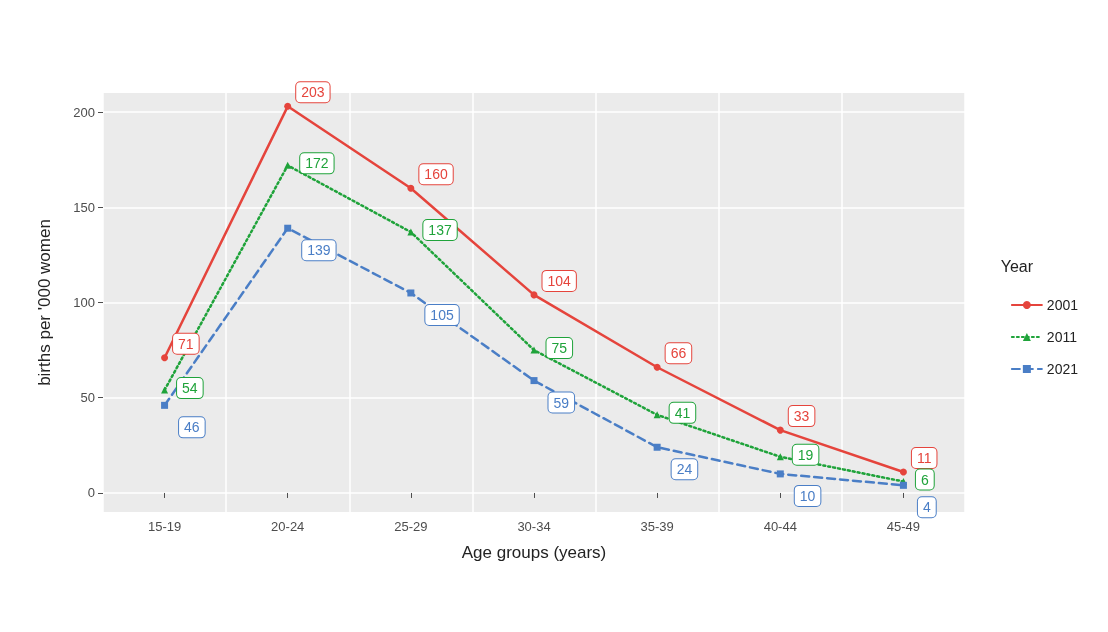 Image resolution: width=1108 pixels, height=632 pixels. What do you see at coordinates (924, 479) in the screenshot?
I see `data-label: 6` at bounding box center [924, 479].